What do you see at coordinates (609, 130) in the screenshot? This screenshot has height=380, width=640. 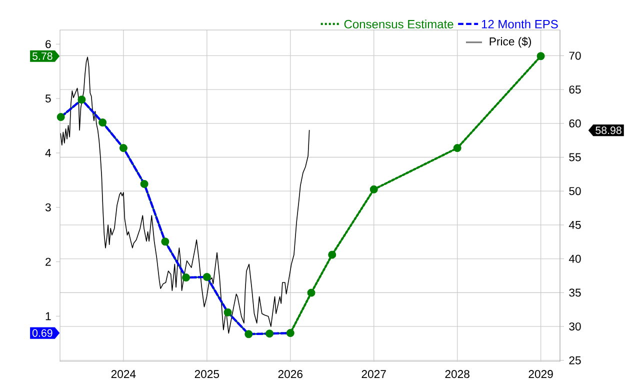 I see `text: 58.98` at bounding box center [609, 130].